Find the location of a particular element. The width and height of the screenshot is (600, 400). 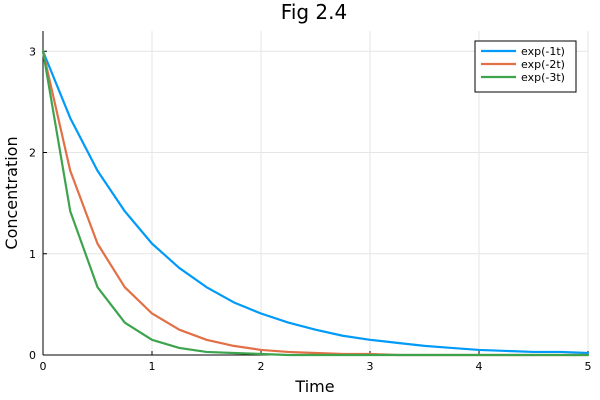

y-tick-label: 2 is located at coordinates (32, 153).